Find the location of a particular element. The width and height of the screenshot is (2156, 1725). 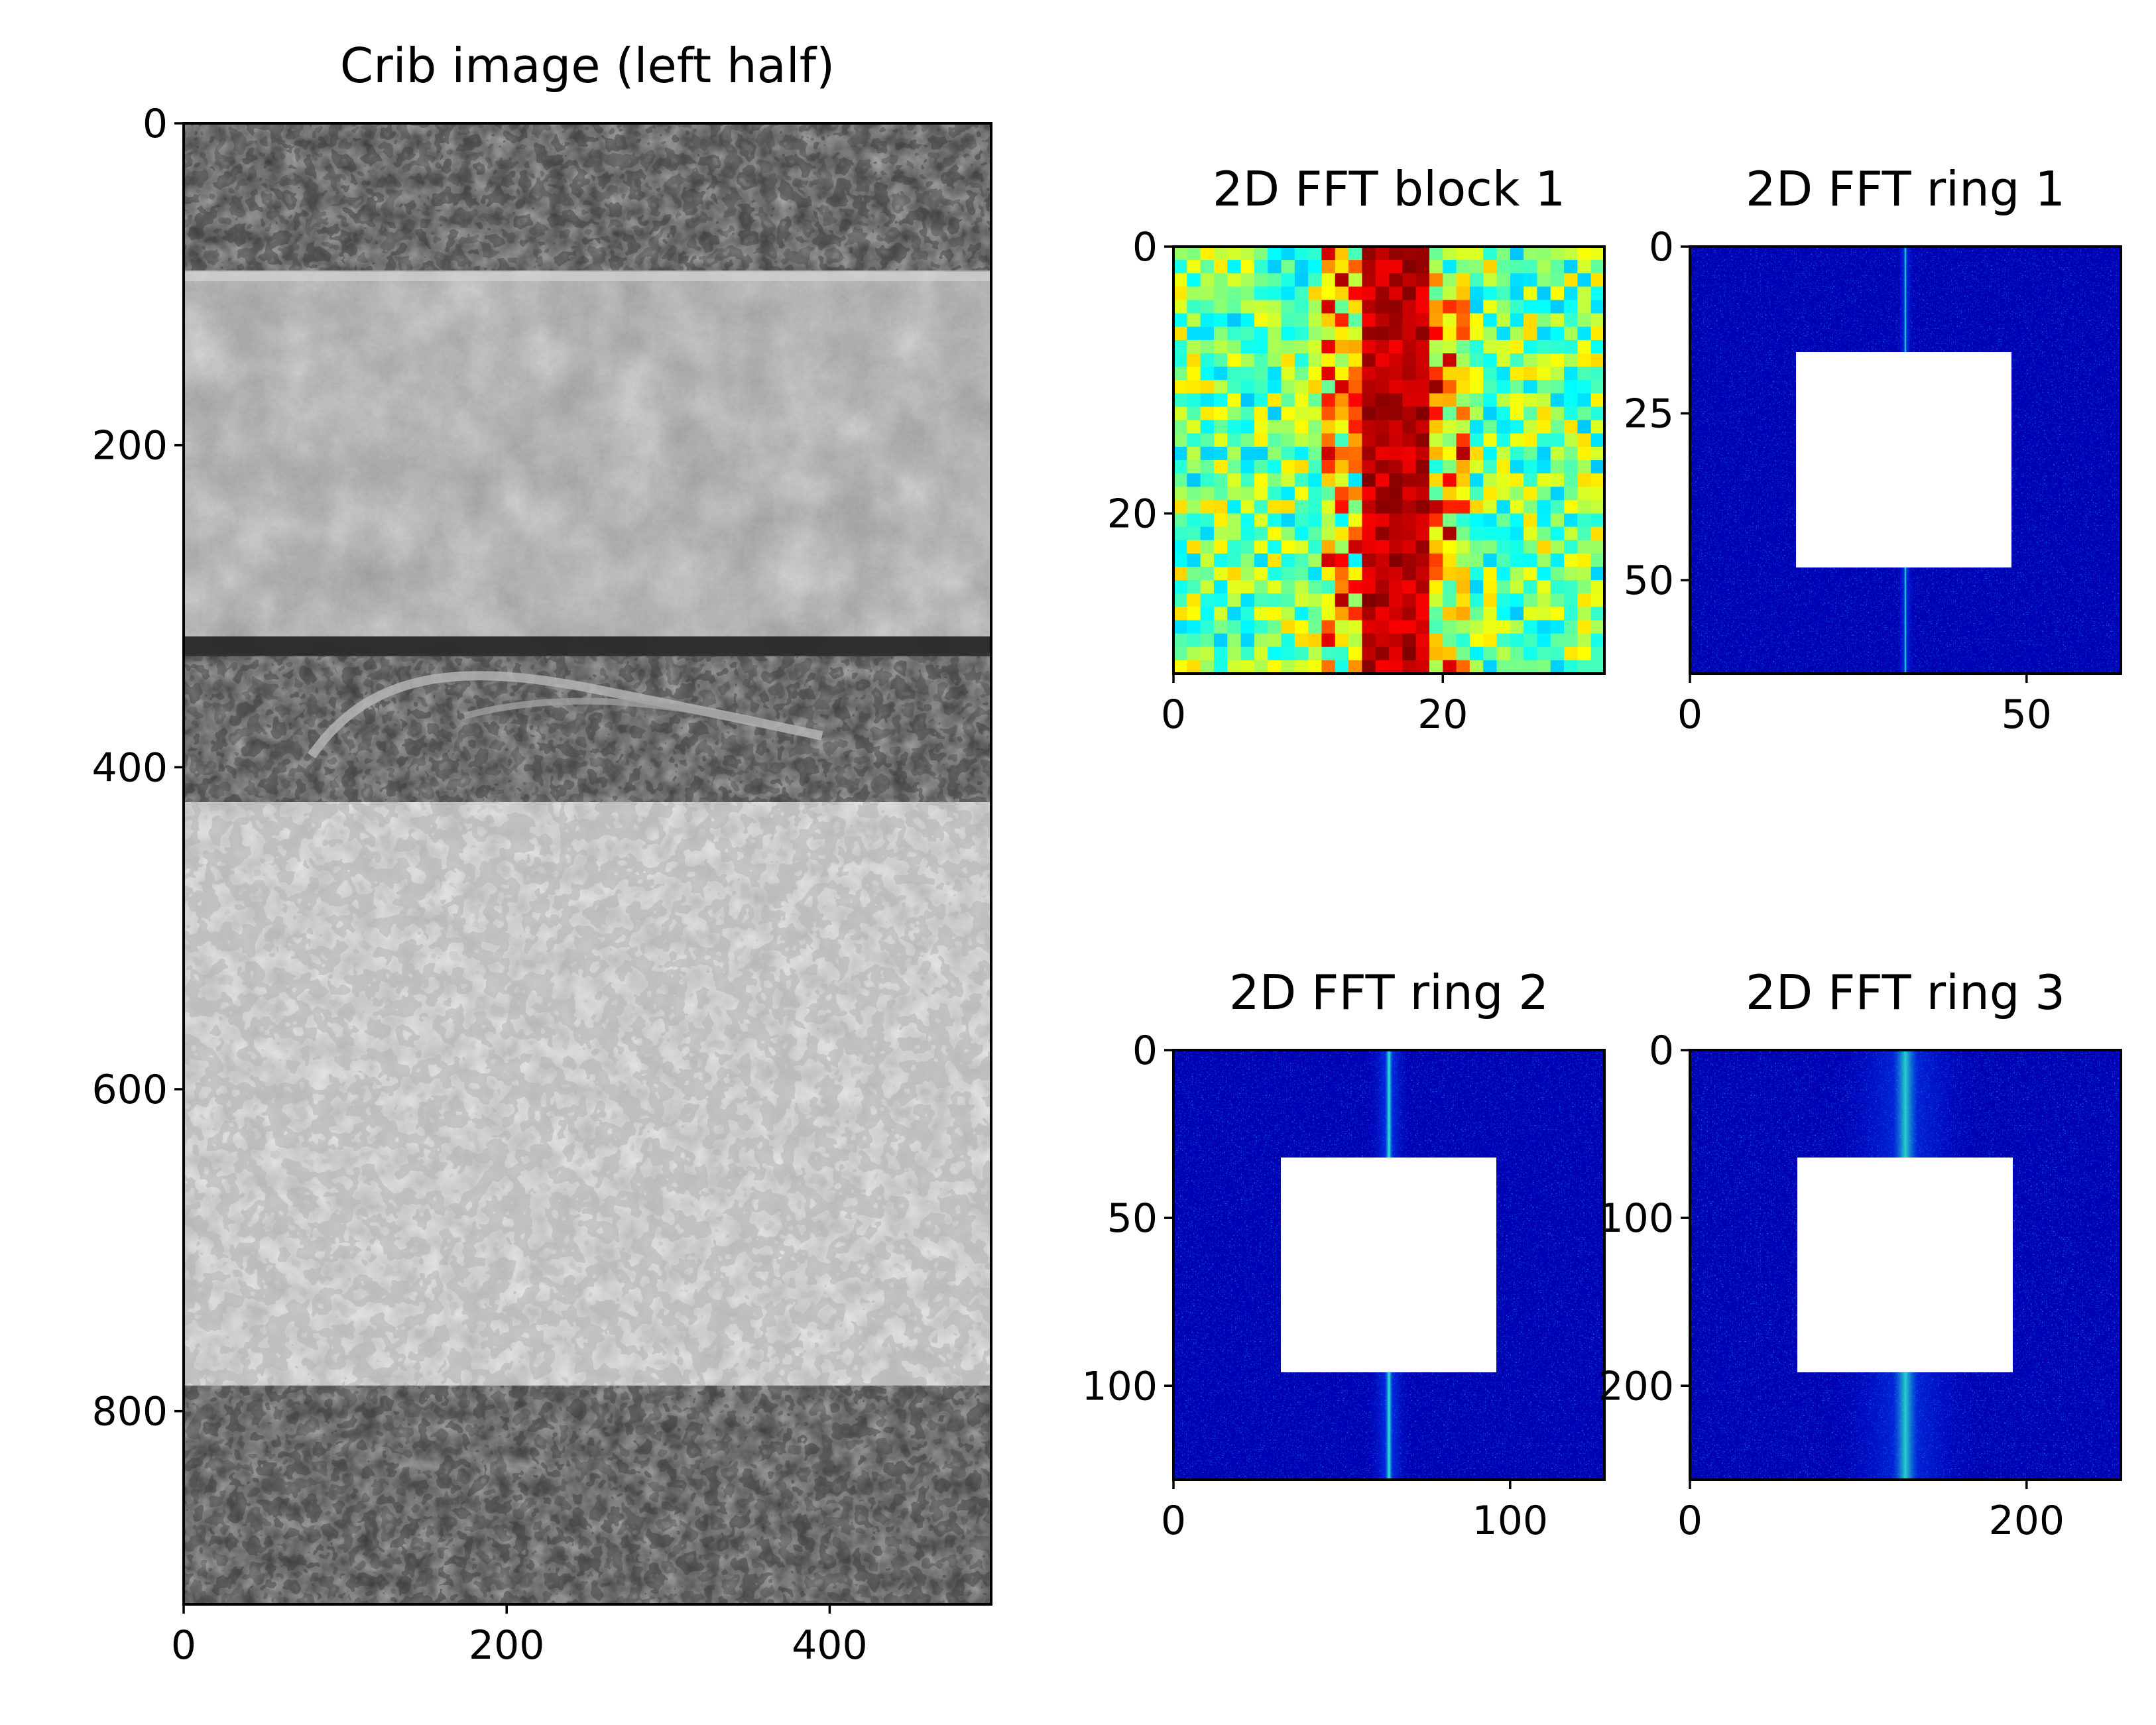

fft-ring-1-mask is located at coordinates (1903, 459).